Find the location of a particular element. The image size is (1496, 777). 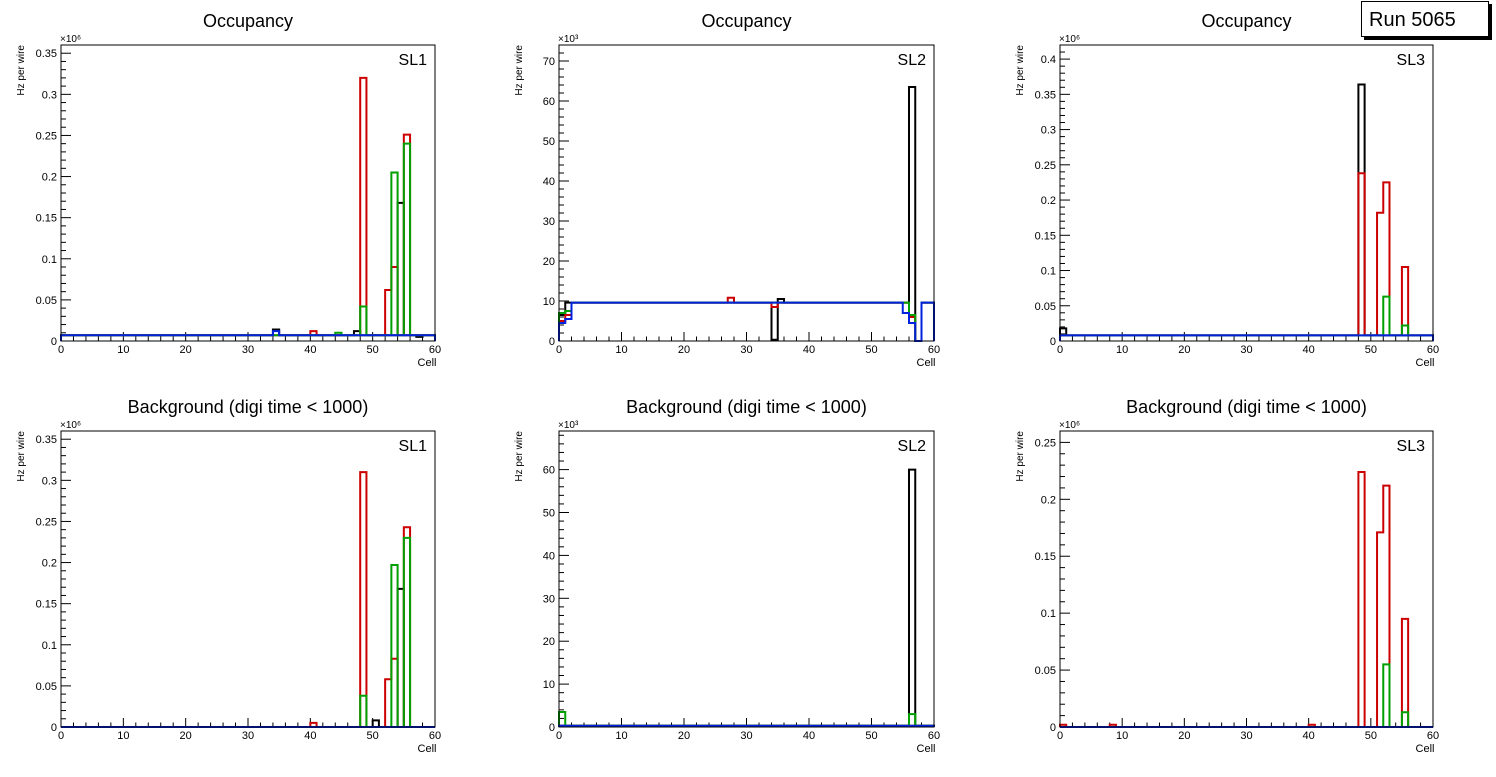

y-tick-label: 50 is located at coordinates (549, 142).